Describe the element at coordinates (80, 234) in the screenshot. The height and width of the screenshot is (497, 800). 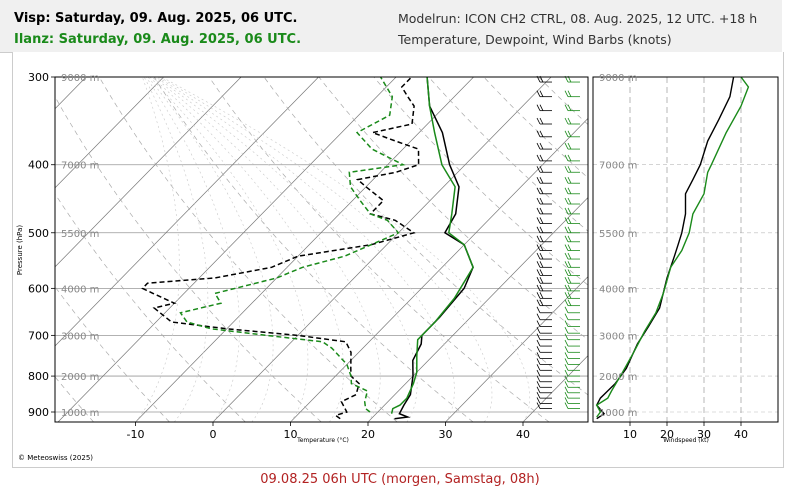
I see `height-label: 5500 m` at that location.